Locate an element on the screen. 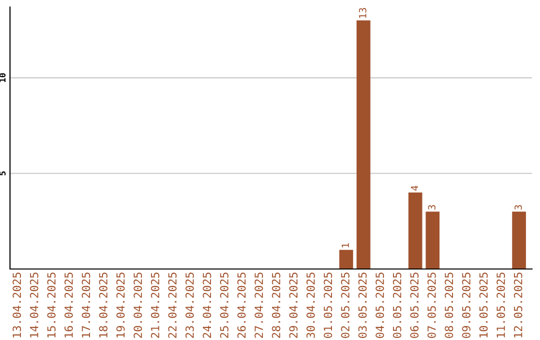 The width and height of the screenshot is (540, 340). x-tick-label: 14.04.2025 is located at coordinates (34, 305).